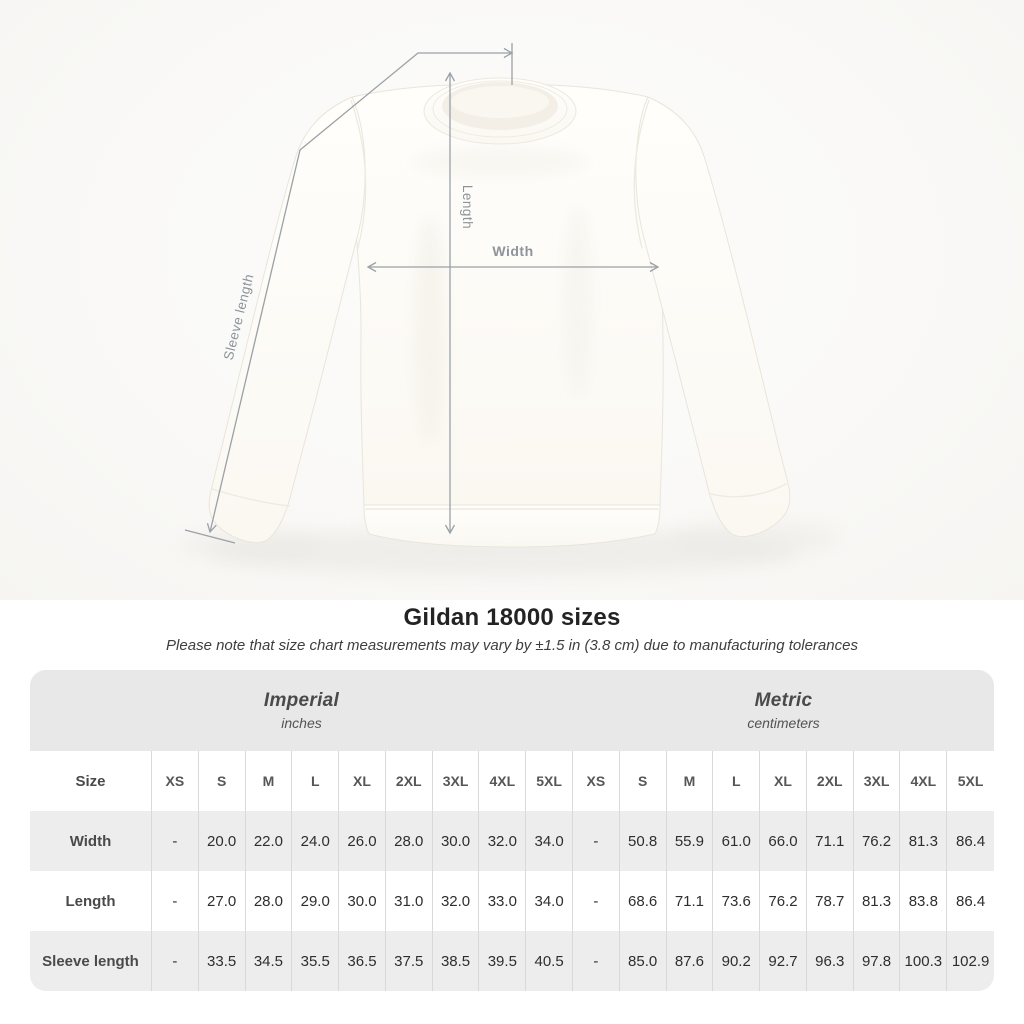 The height and width of the screenshot is (1024, 1024). Describe the element at coordinates (503, 961) in the screenshot. I see `sleeve-imperial-value: 39.5` at that location.